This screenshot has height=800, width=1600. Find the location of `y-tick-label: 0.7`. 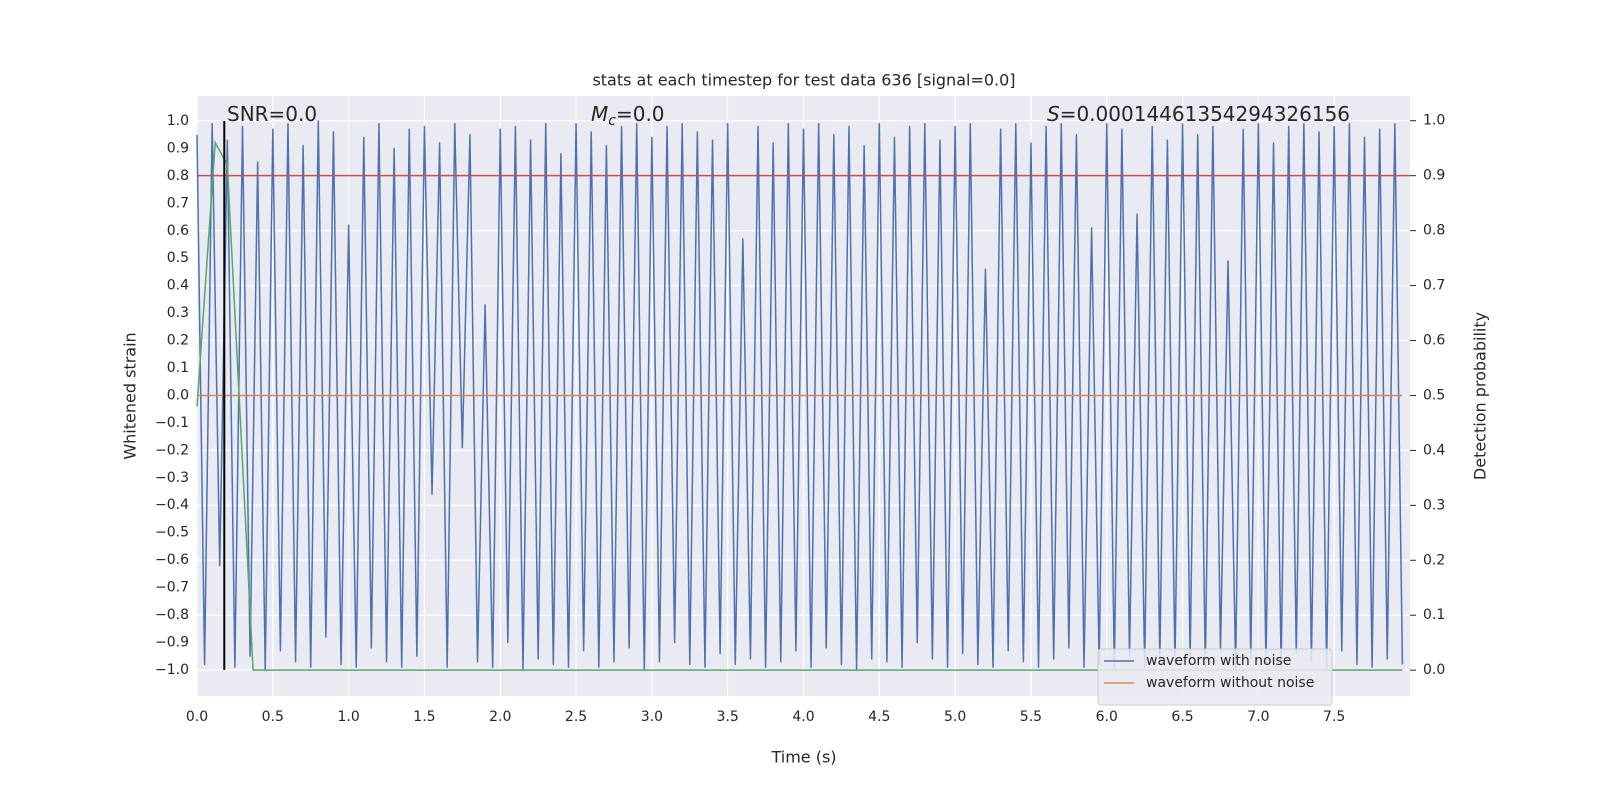

y-tick-label: 0.7 is located at coordinates (178, 203).